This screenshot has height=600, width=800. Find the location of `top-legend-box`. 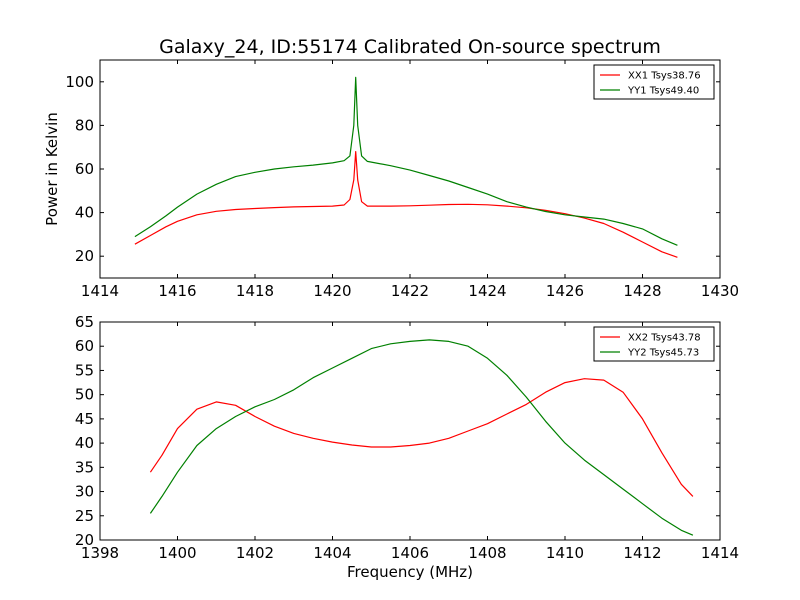

top-legend-box is located at coordinates (654, 82).